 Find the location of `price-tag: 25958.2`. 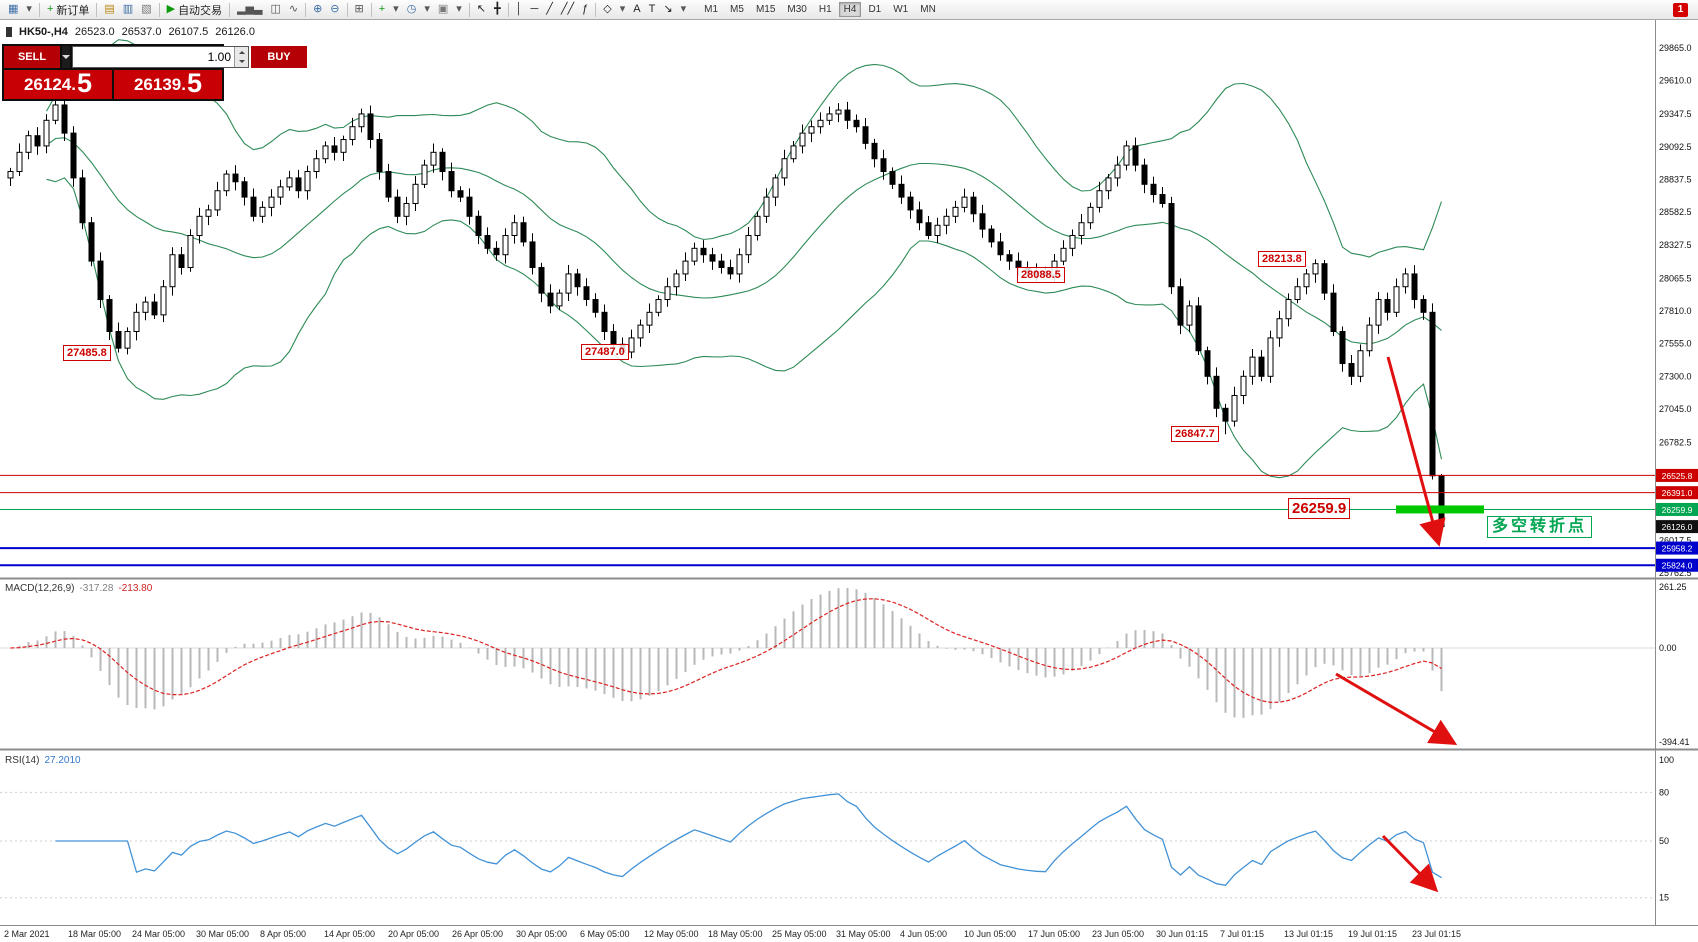

price-tag: 25958.2 is located at coordinates (1677, 548).